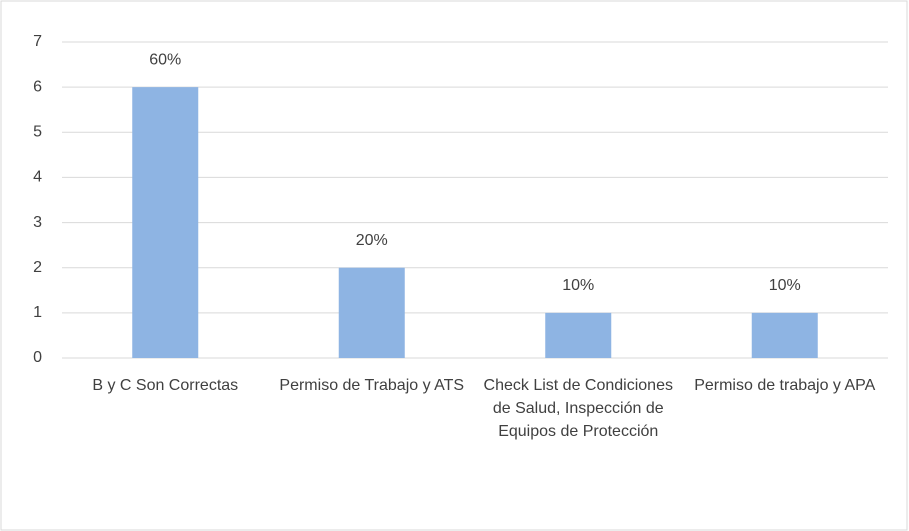  I want to click on y-tick-label: 2, so click(37, 267).